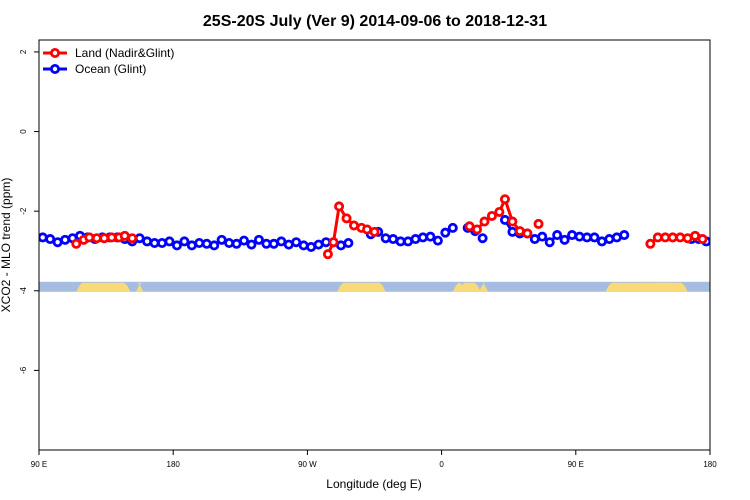  I want to click on legend-item-ocean: Ocean (Glint), so click(94, 69).